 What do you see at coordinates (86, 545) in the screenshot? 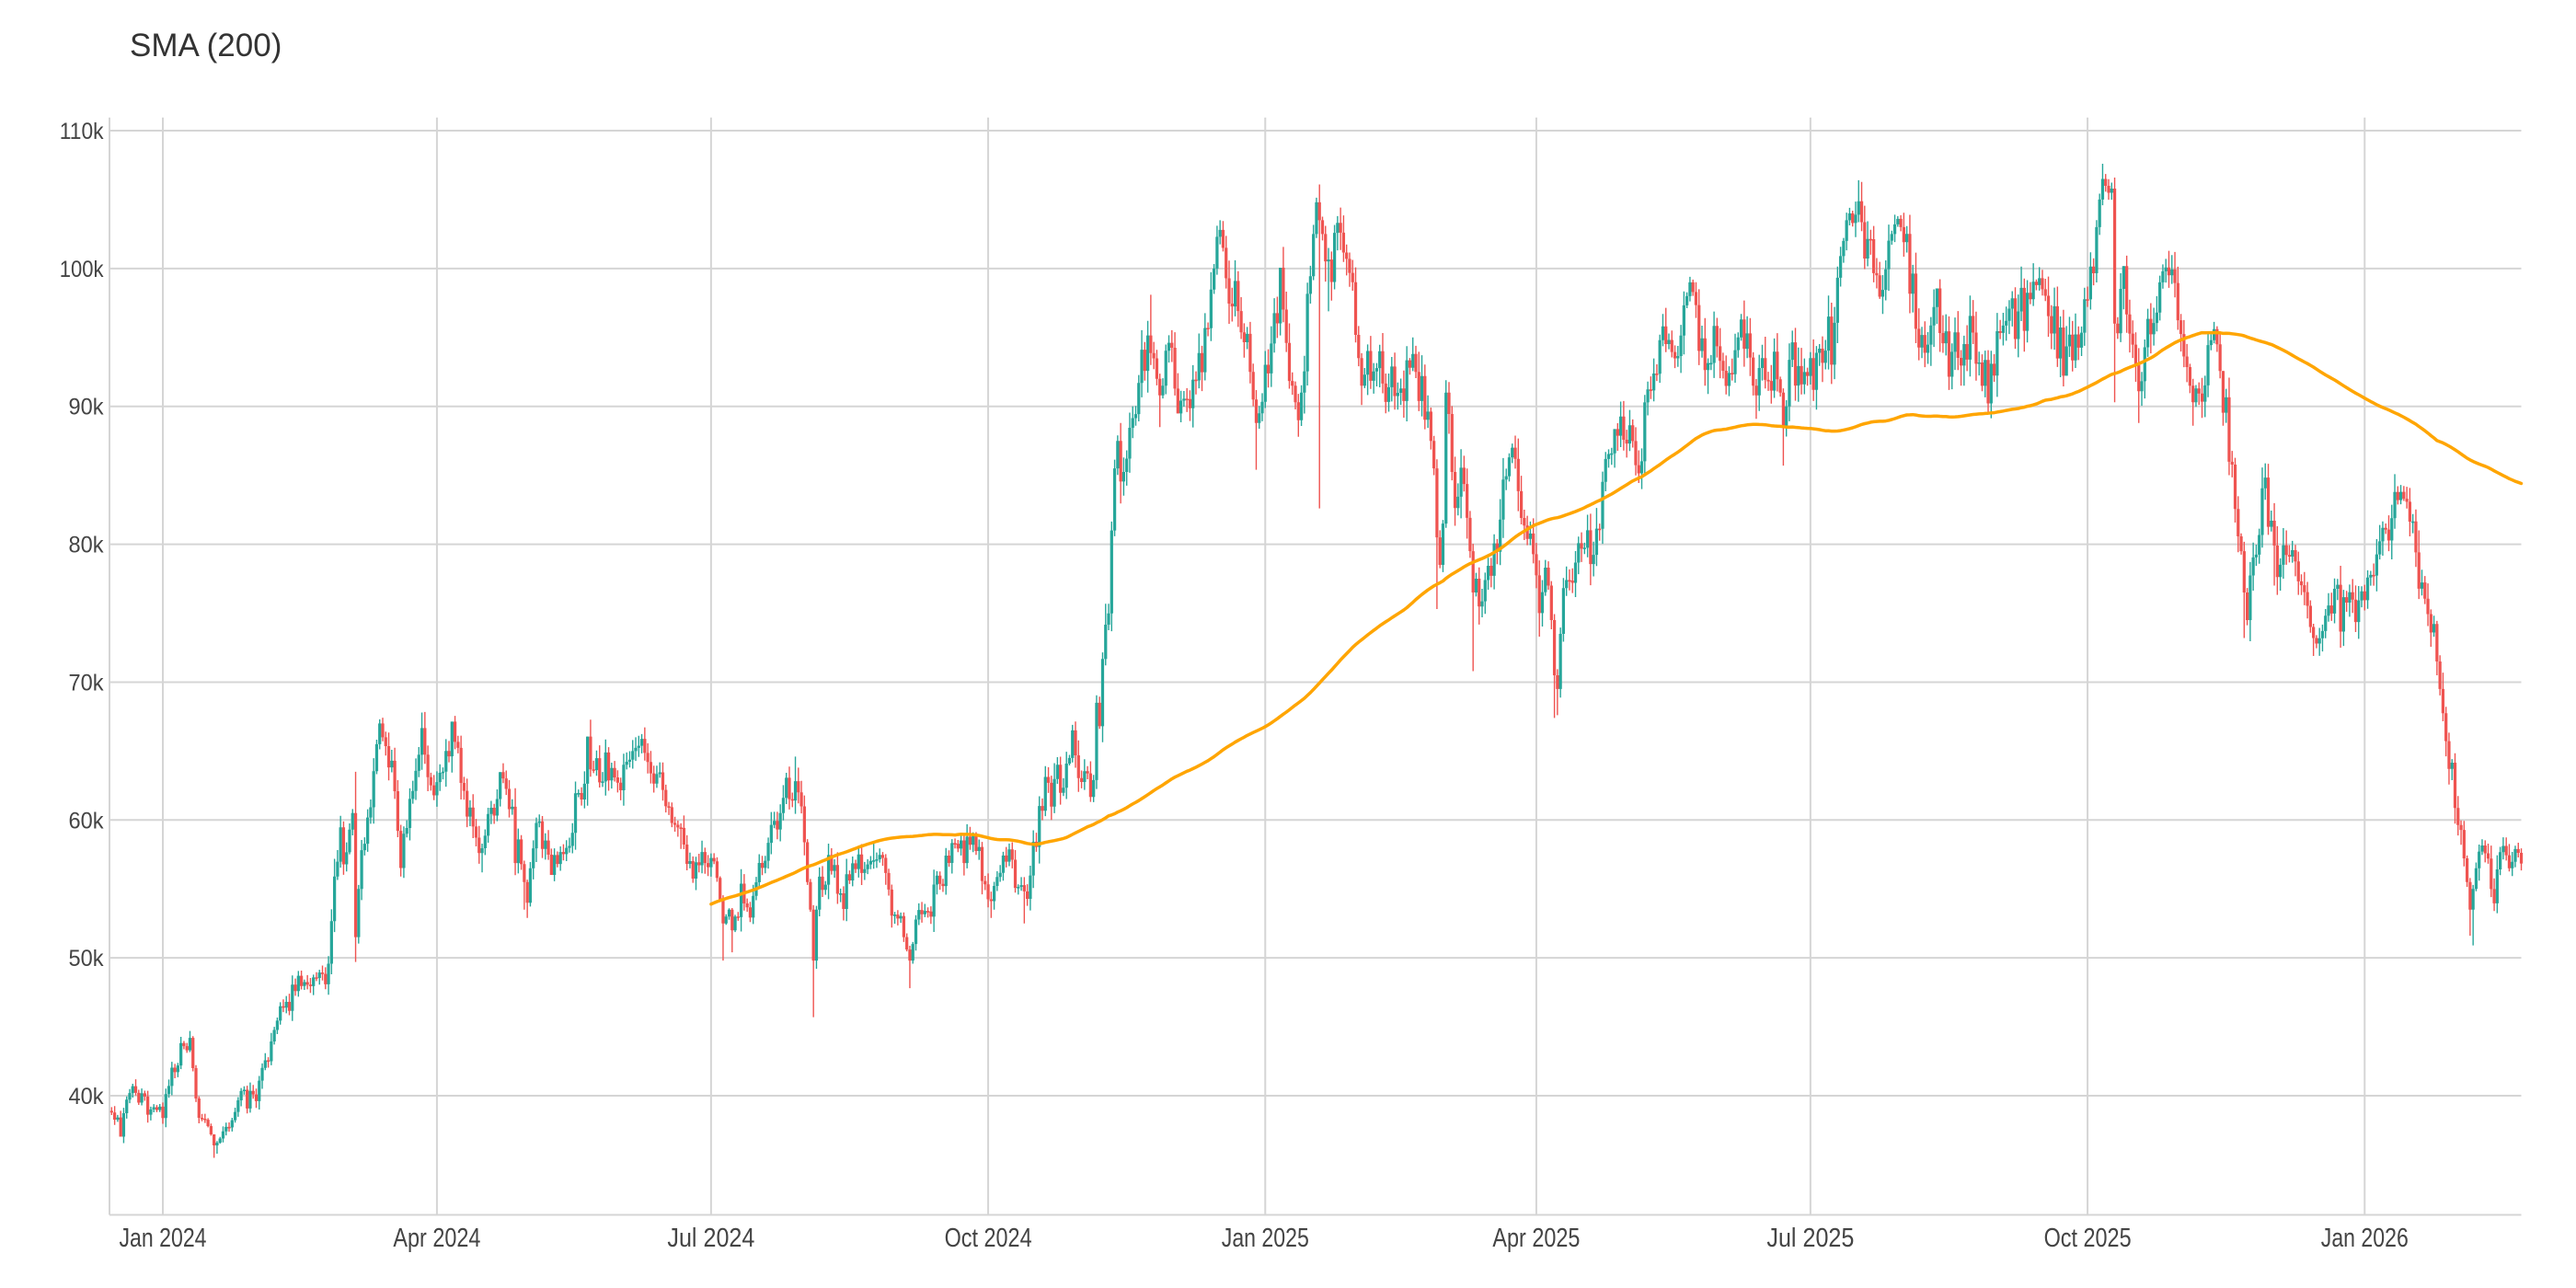
I see `svg-text: 80k` at bounding box center [86, 545].